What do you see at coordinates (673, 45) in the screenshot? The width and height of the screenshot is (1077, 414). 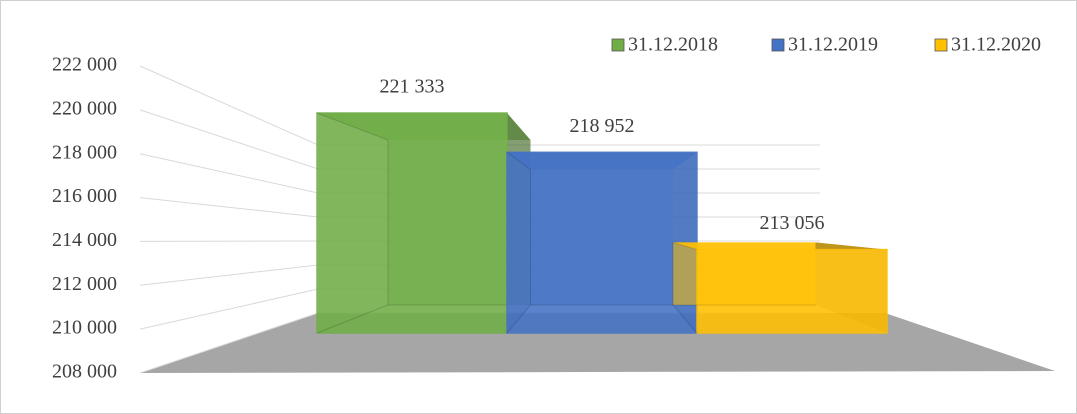 I see `legend-label: 31.12.2018` at bounding box center [673, 45].